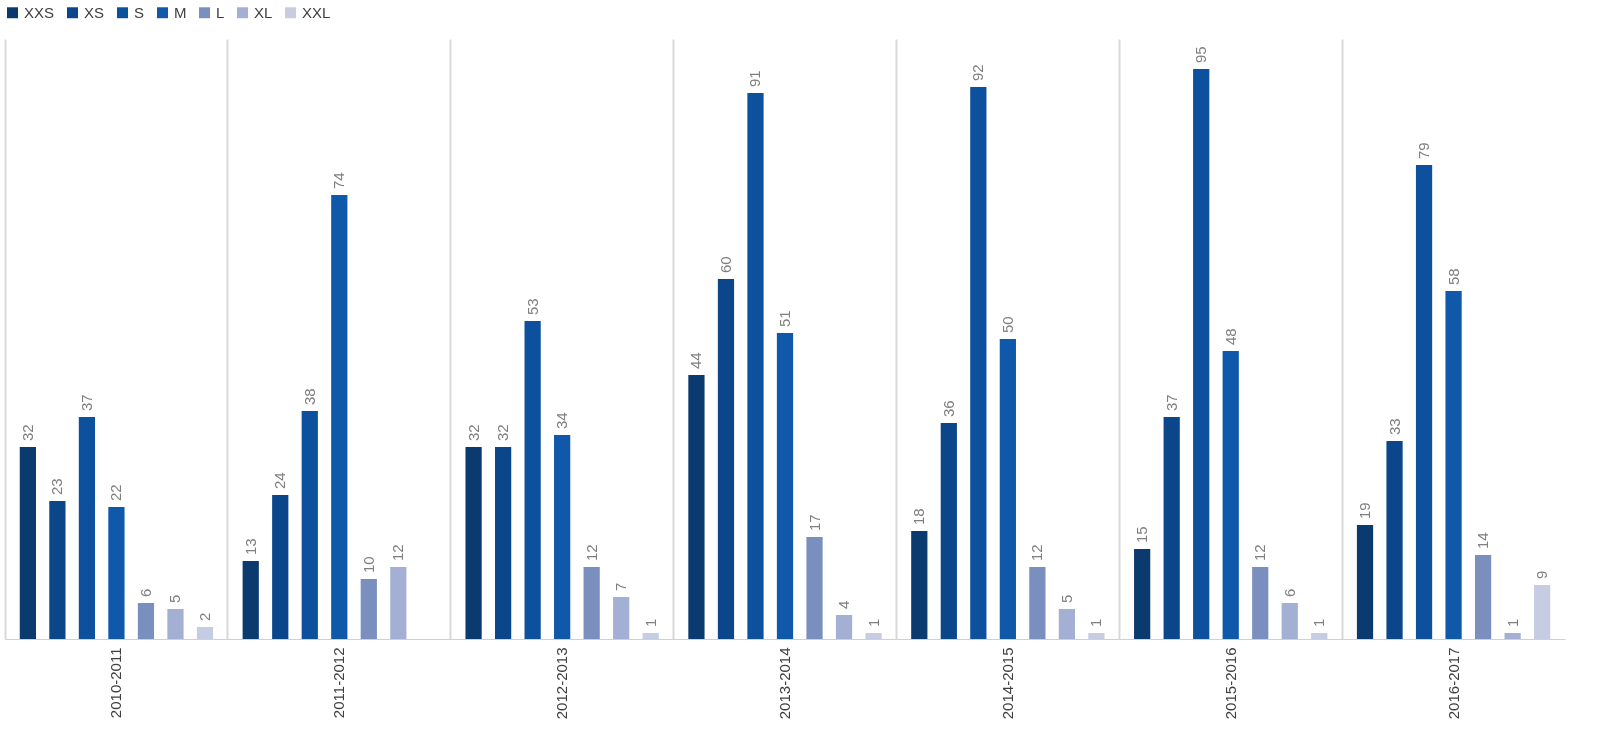  What do you see at coordinates (1394, 426) in the screenshot?
I see `data-label: 33` at bounding box center [1394, 426].